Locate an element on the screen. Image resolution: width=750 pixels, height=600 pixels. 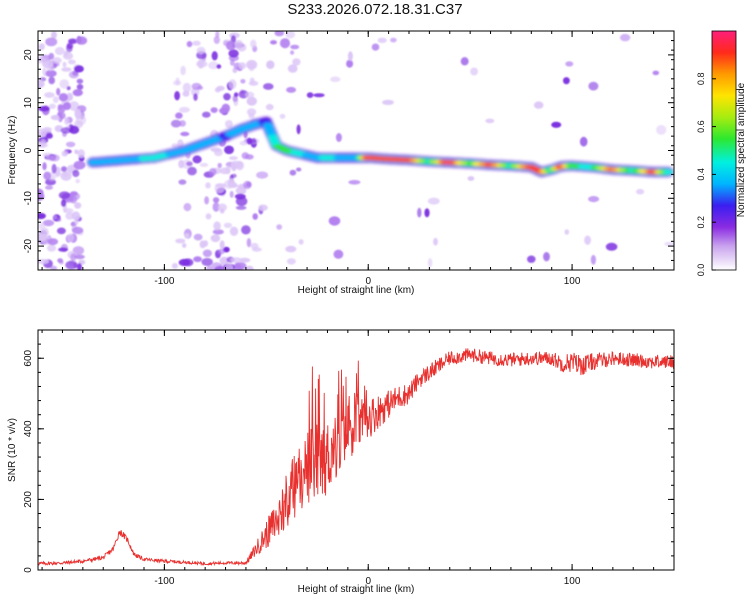
spectrogram-y-tick-label: 10 is located at coordinates (28, 103).